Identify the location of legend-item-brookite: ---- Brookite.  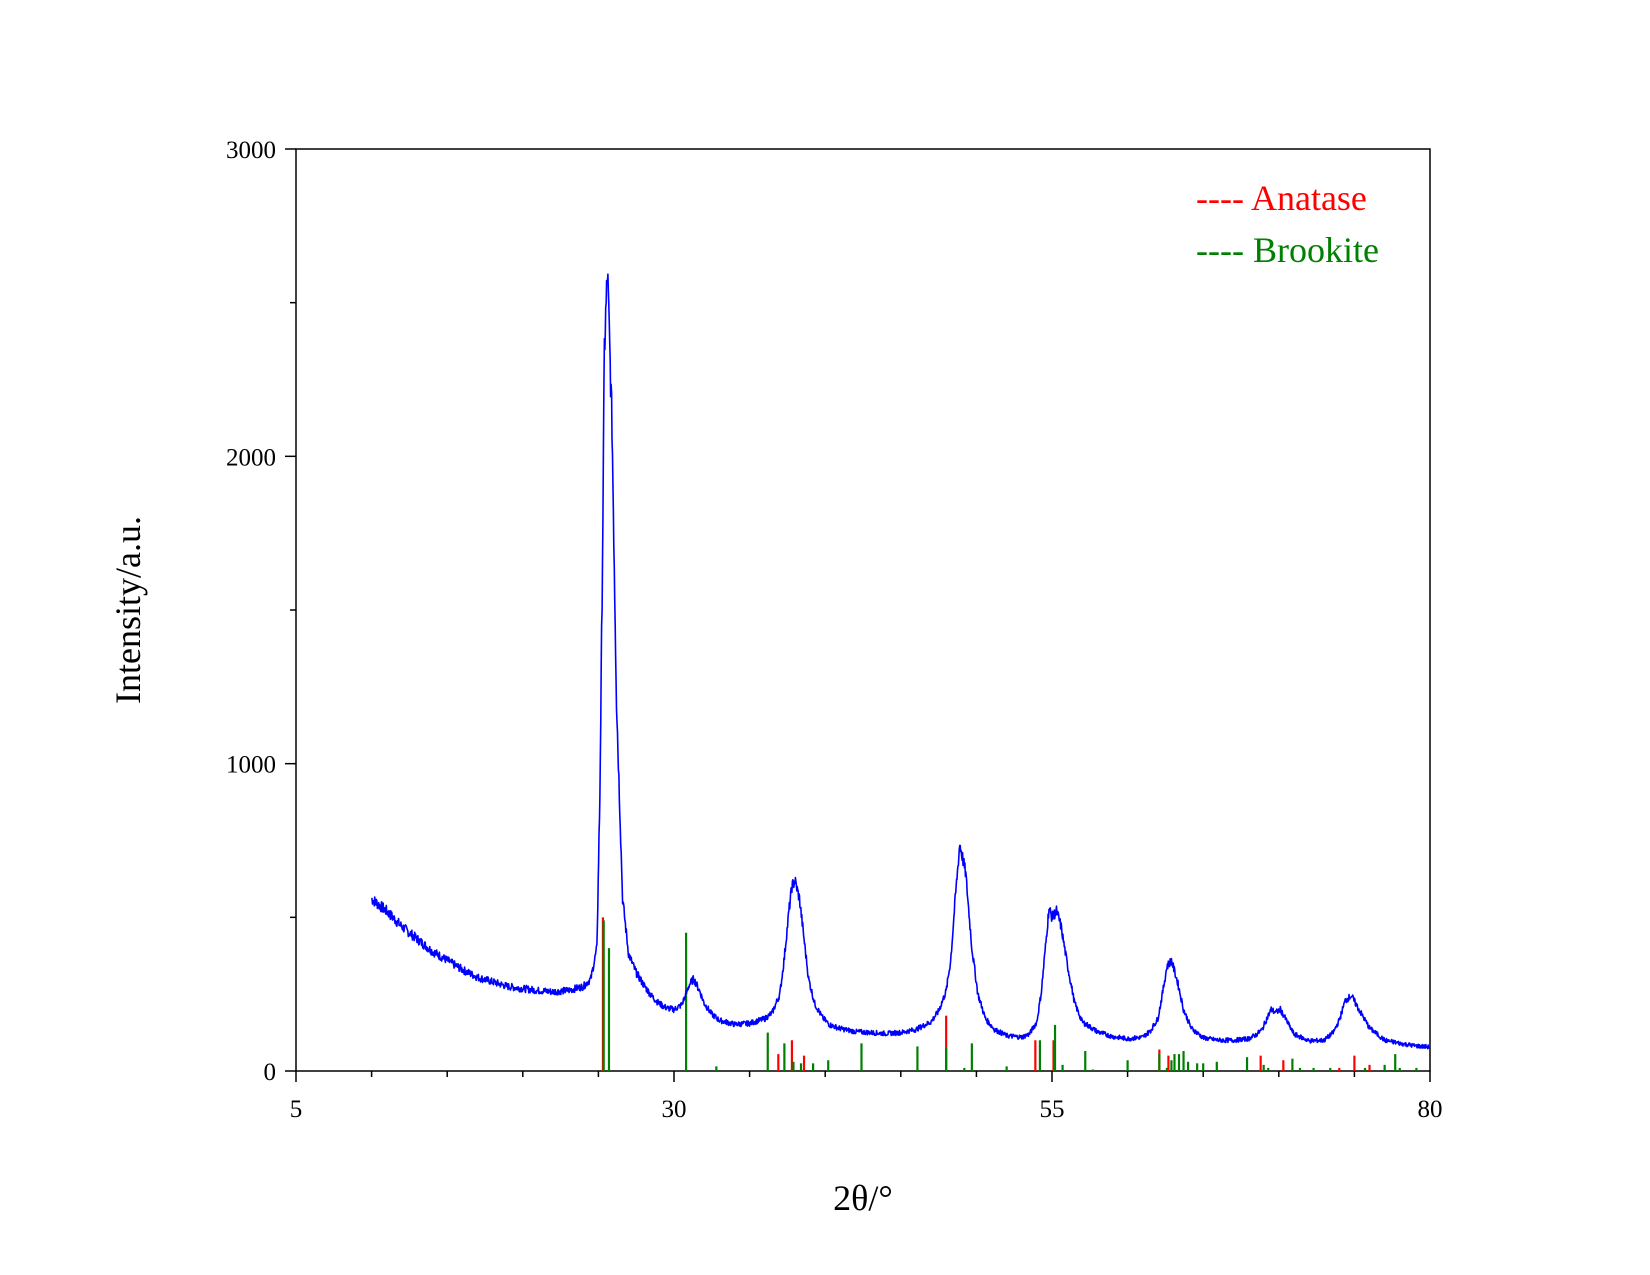
(1287, 250).